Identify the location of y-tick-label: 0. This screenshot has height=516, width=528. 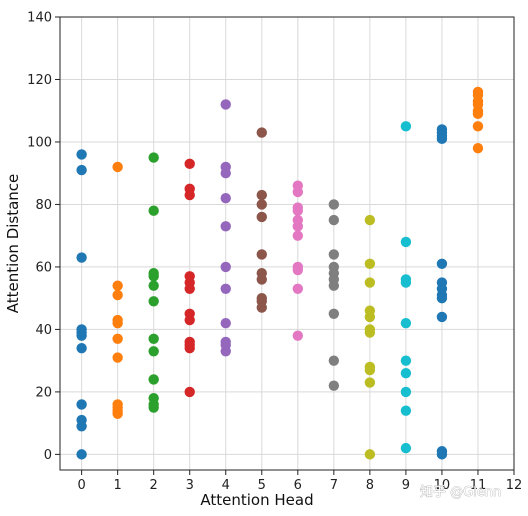
(48, 455).